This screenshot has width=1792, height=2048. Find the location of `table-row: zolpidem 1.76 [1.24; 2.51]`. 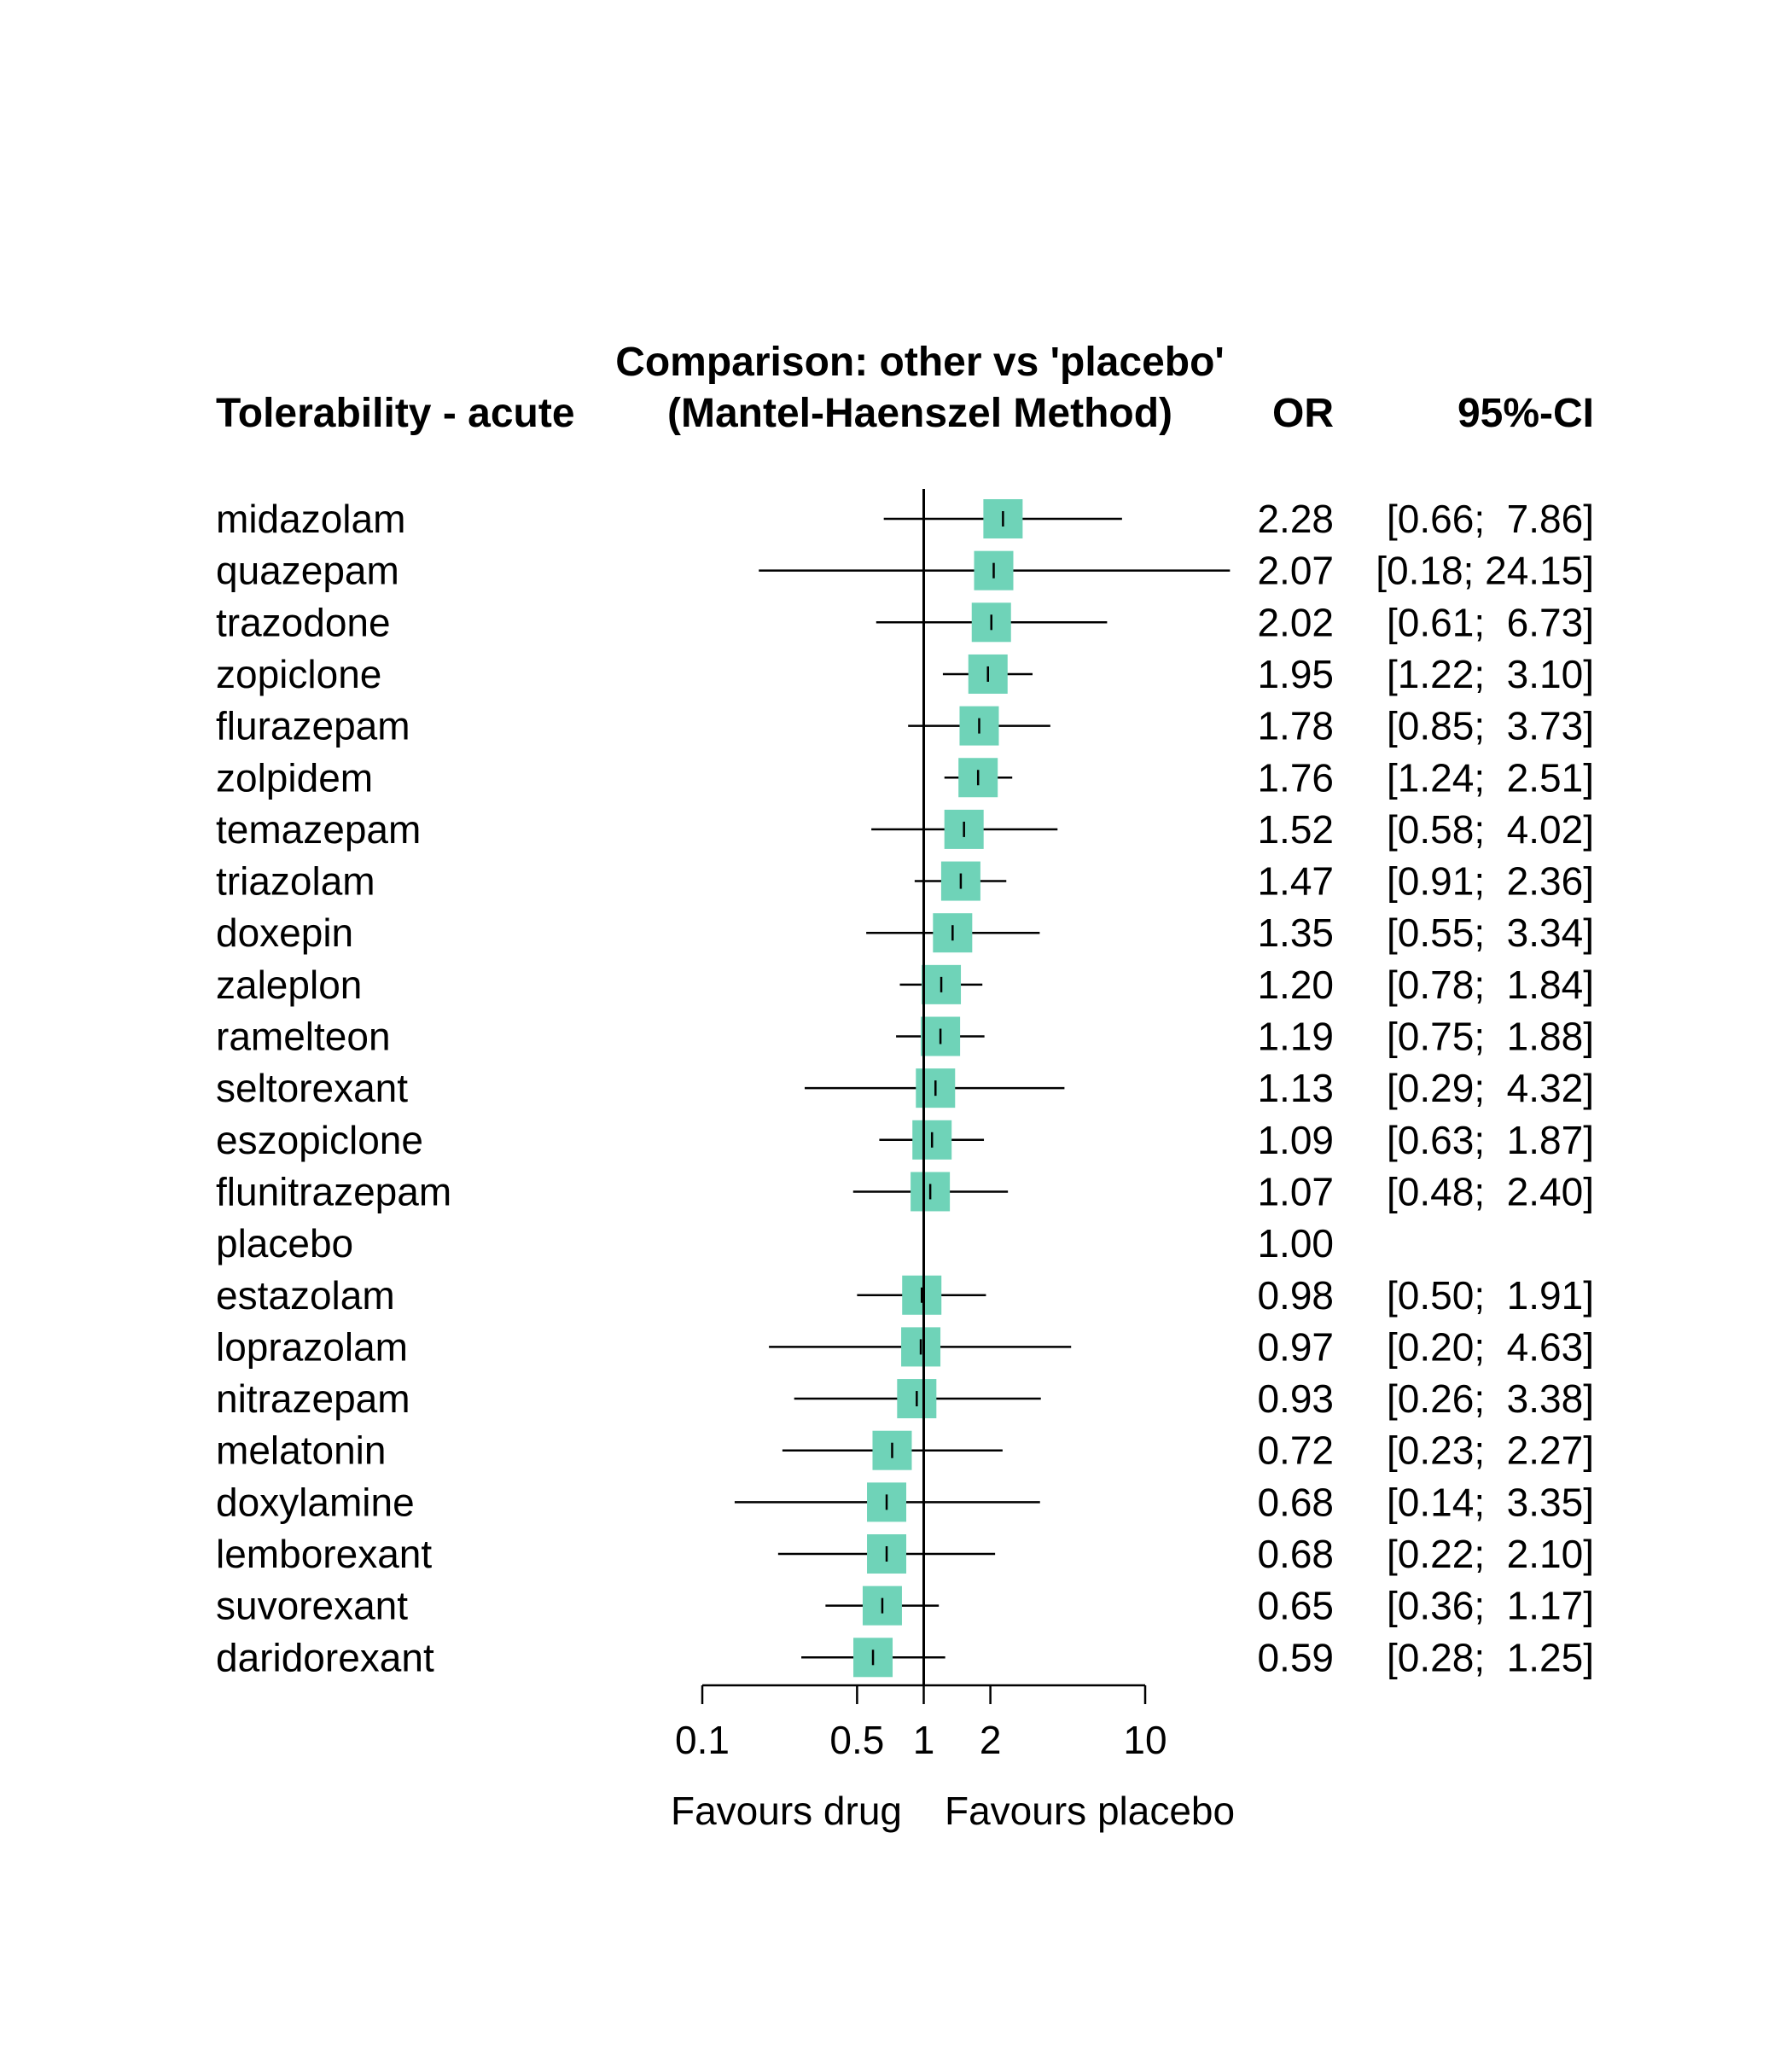

table-row: zolpidem 1.76 [1.24; 2.51] is located at coordinates (905, 777).